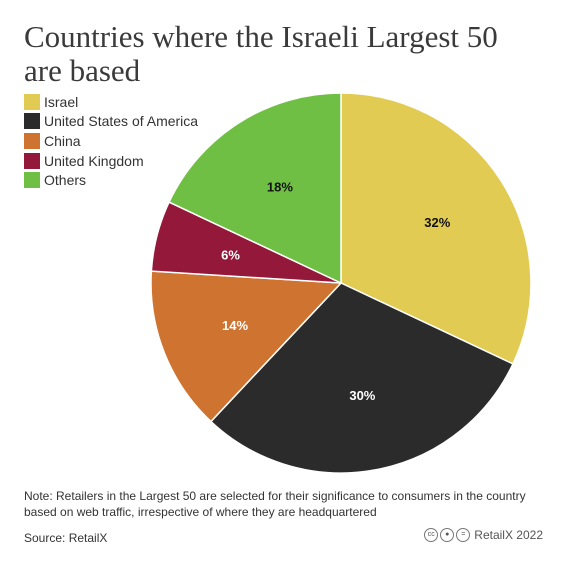  I want to click on legend-item: United Kingdom, so click(111, 161).